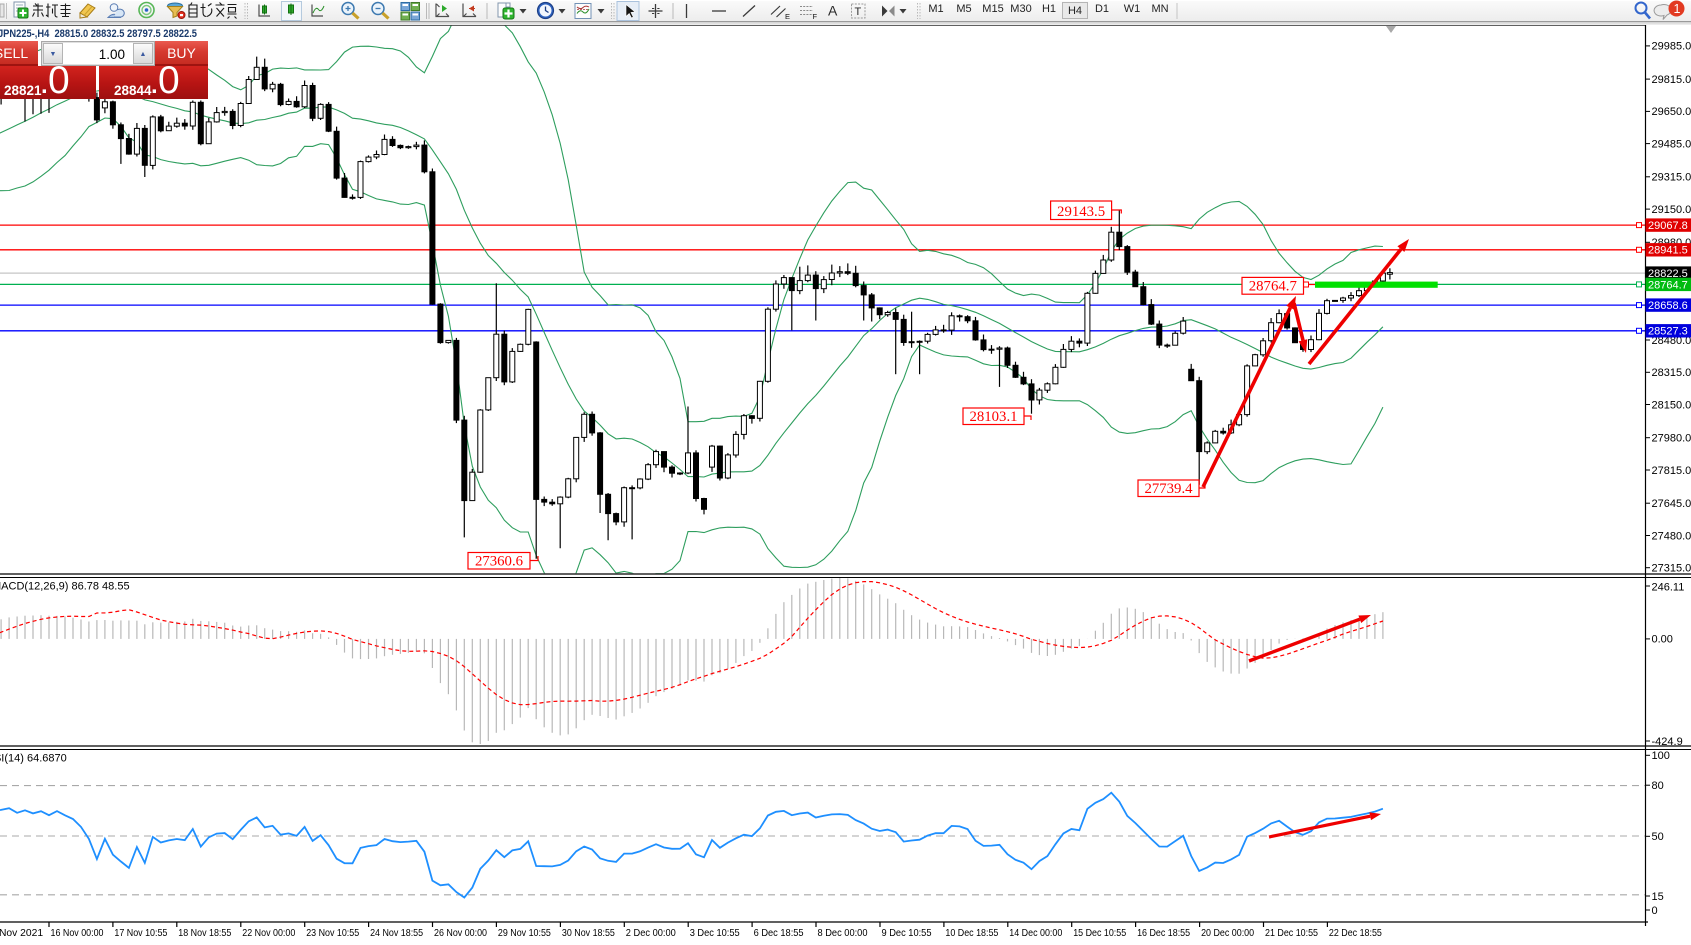 This screenshot has width=1691, height=945. I want to click on svg-text: 6 Dec 18:55, so click(779, 933).